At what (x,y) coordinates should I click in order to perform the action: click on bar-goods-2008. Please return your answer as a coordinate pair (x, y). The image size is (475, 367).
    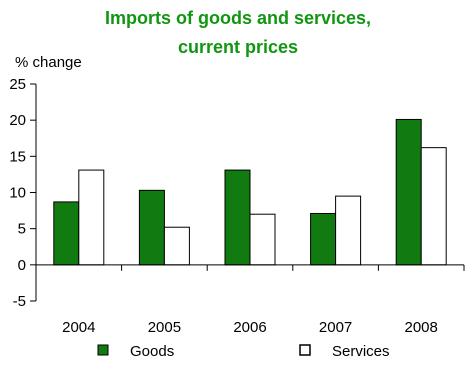
    Looking at the image, I should click on (408, 192).